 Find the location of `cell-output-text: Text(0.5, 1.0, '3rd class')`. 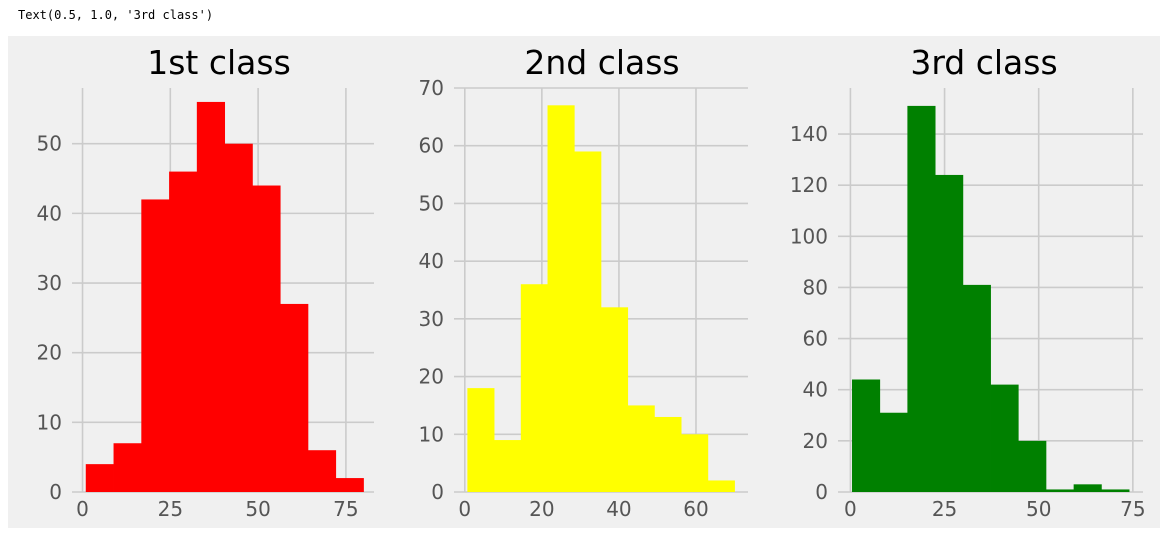

cell-output-text: Text(0.5, 1.0, '3rd class') is located at coordinates (116, 15).